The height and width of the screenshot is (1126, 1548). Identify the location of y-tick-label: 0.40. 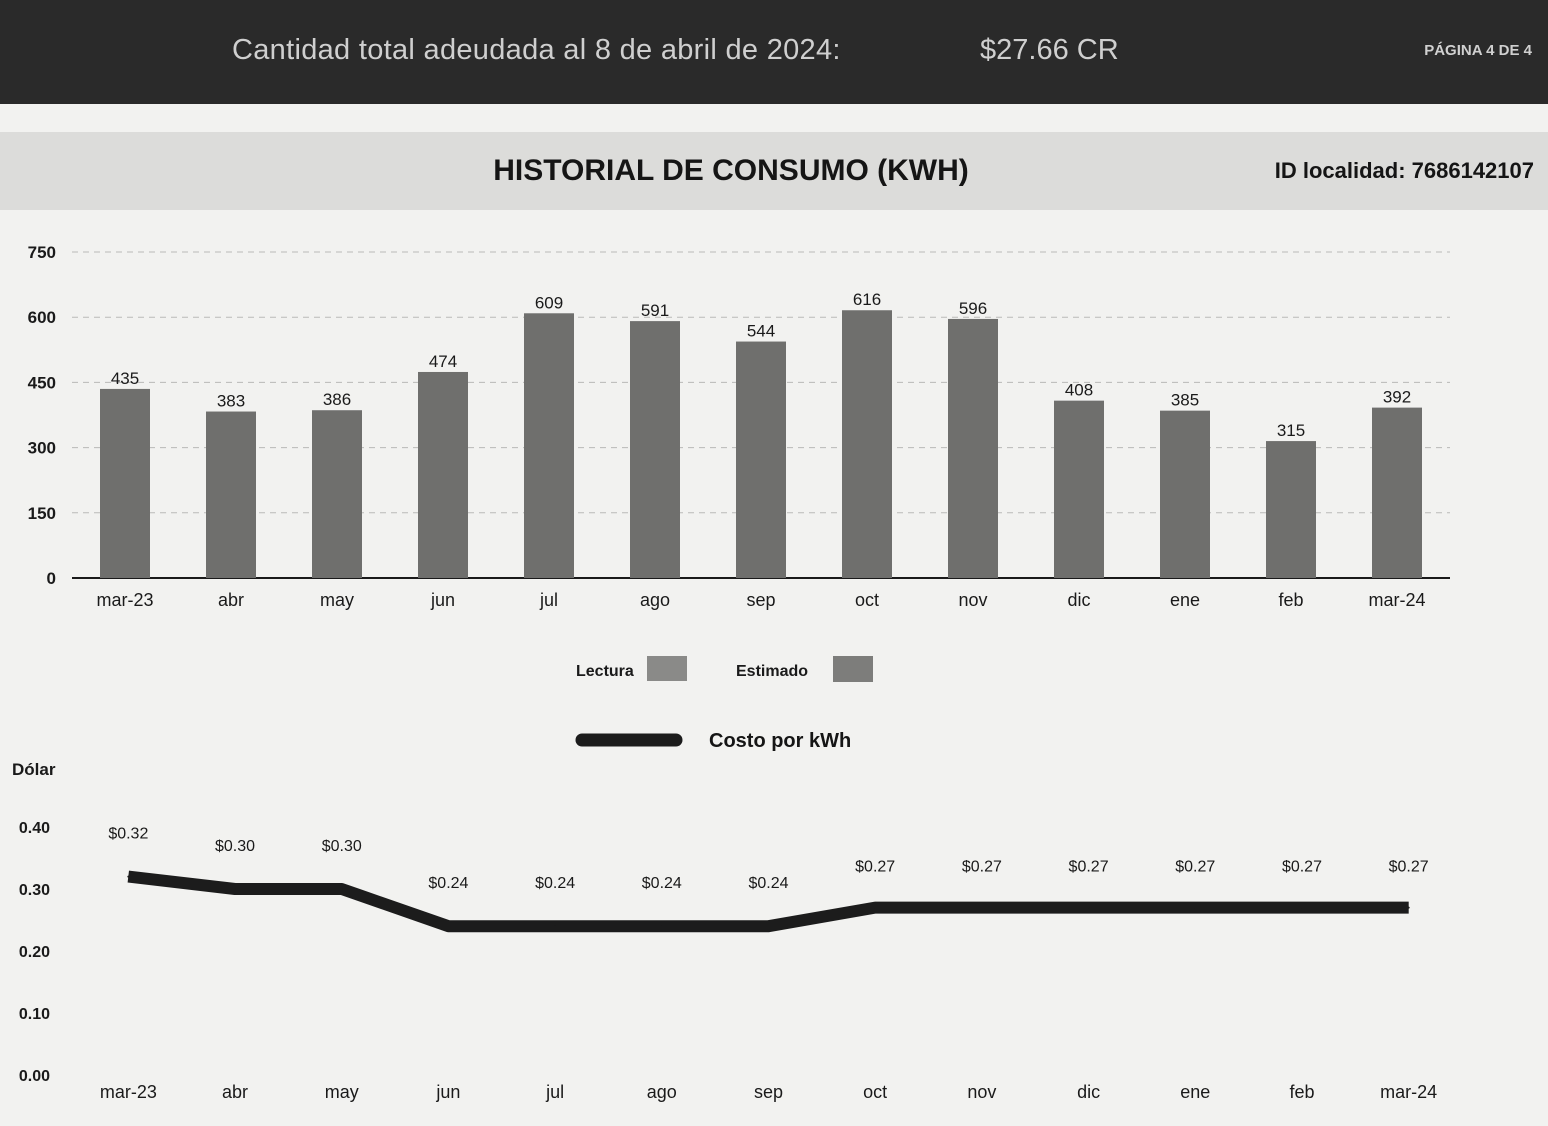
(34, 828).